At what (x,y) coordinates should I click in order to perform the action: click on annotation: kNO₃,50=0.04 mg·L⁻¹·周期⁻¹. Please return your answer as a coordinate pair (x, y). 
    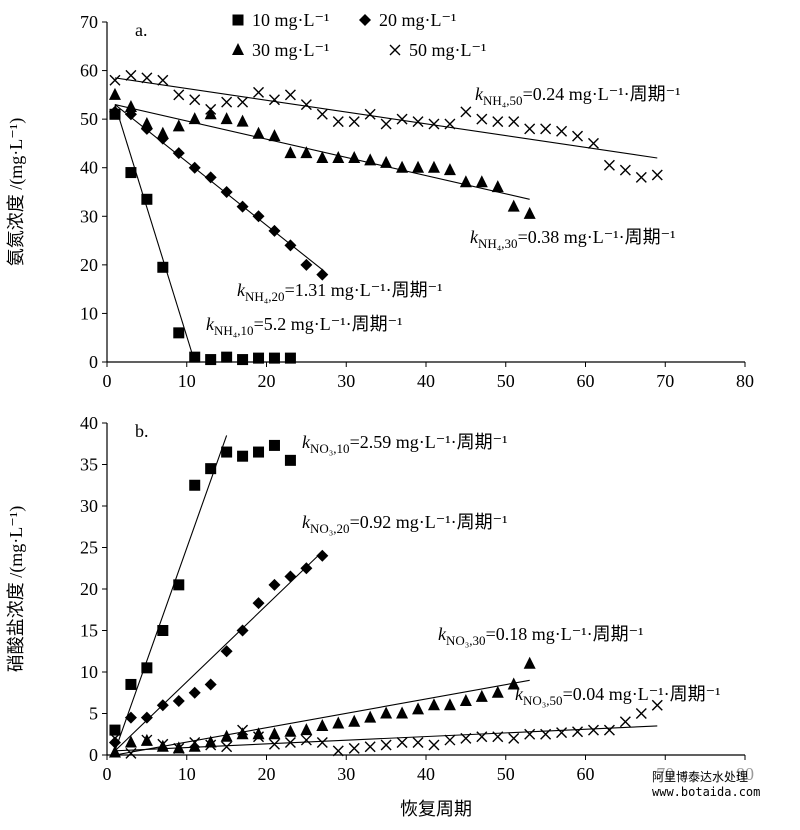
    Looking at the image, I should click on (618, 696).